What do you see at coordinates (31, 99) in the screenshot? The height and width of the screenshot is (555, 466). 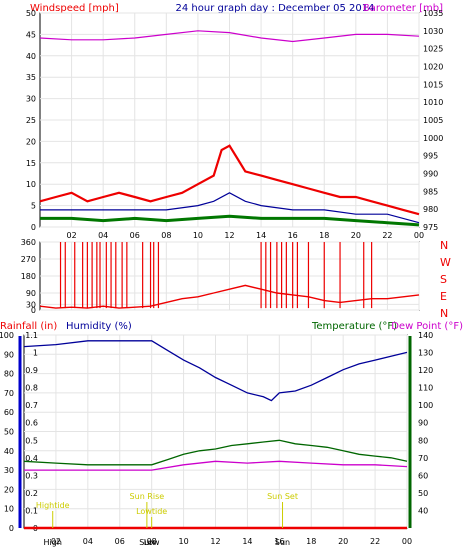 I see `wind-ytick: 30` at bounding box center [31, 99].